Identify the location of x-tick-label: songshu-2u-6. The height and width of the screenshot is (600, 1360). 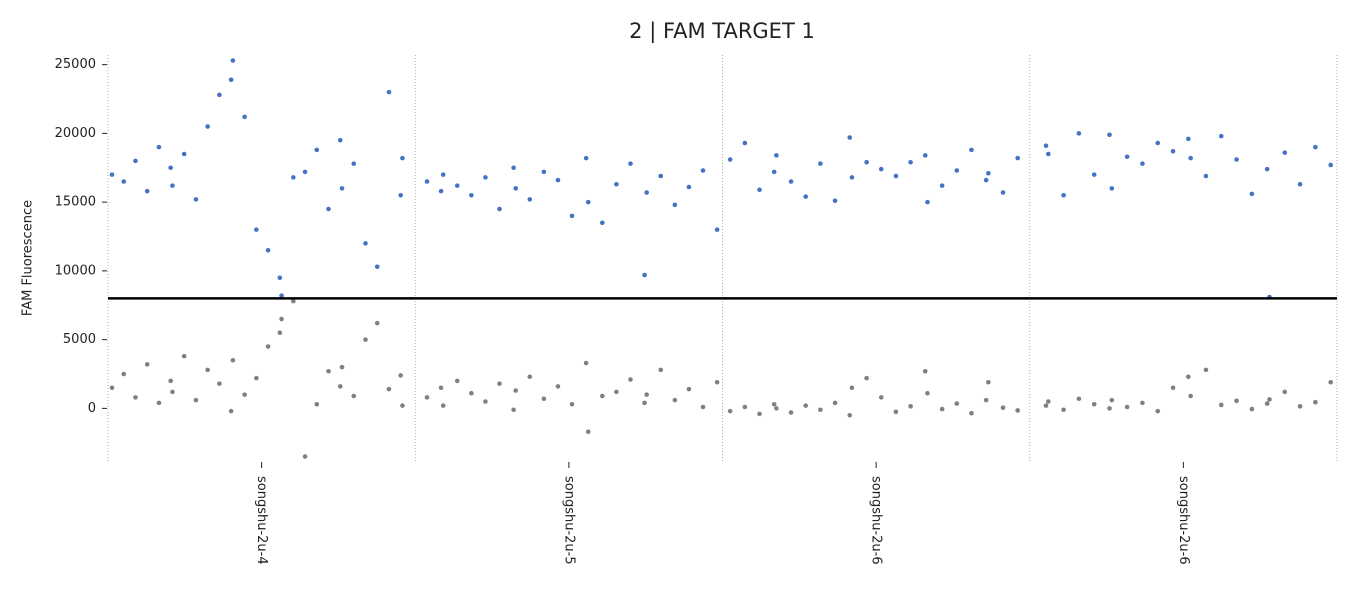
(1183, 520).